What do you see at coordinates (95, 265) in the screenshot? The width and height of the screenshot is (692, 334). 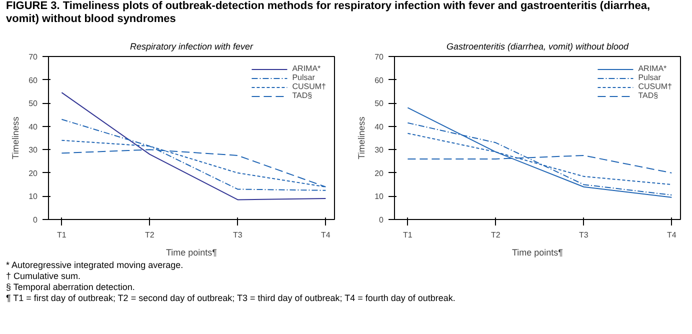 I see `text: * Autoregressive integrated moving average.` at bounding box center [95, 265].